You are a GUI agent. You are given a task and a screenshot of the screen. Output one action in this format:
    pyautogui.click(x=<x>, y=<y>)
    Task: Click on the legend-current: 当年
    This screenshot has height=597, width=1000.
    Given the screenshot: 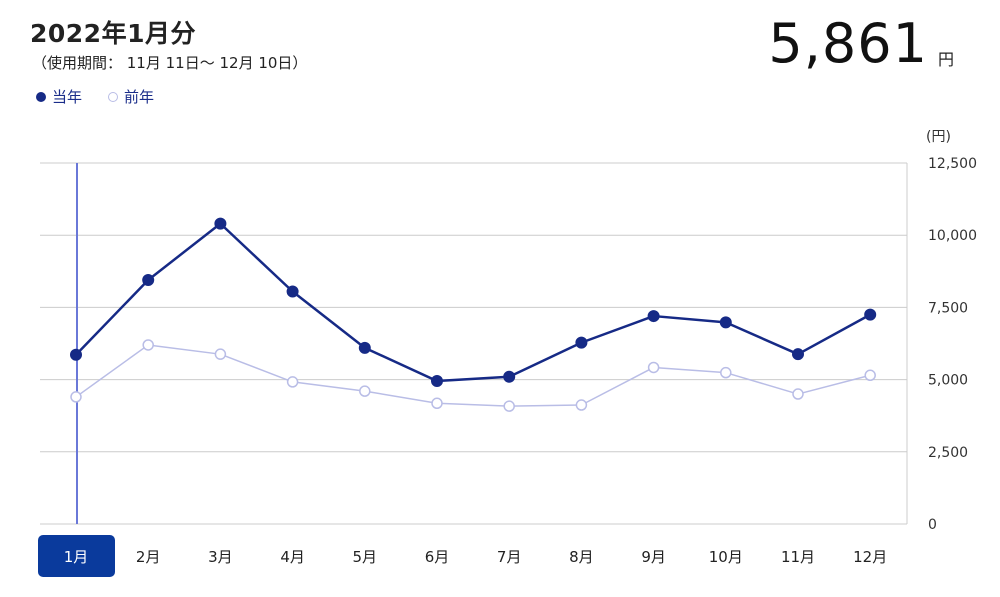 What is the action you would take?
    pyautogui.click(x=59, y=96)
    